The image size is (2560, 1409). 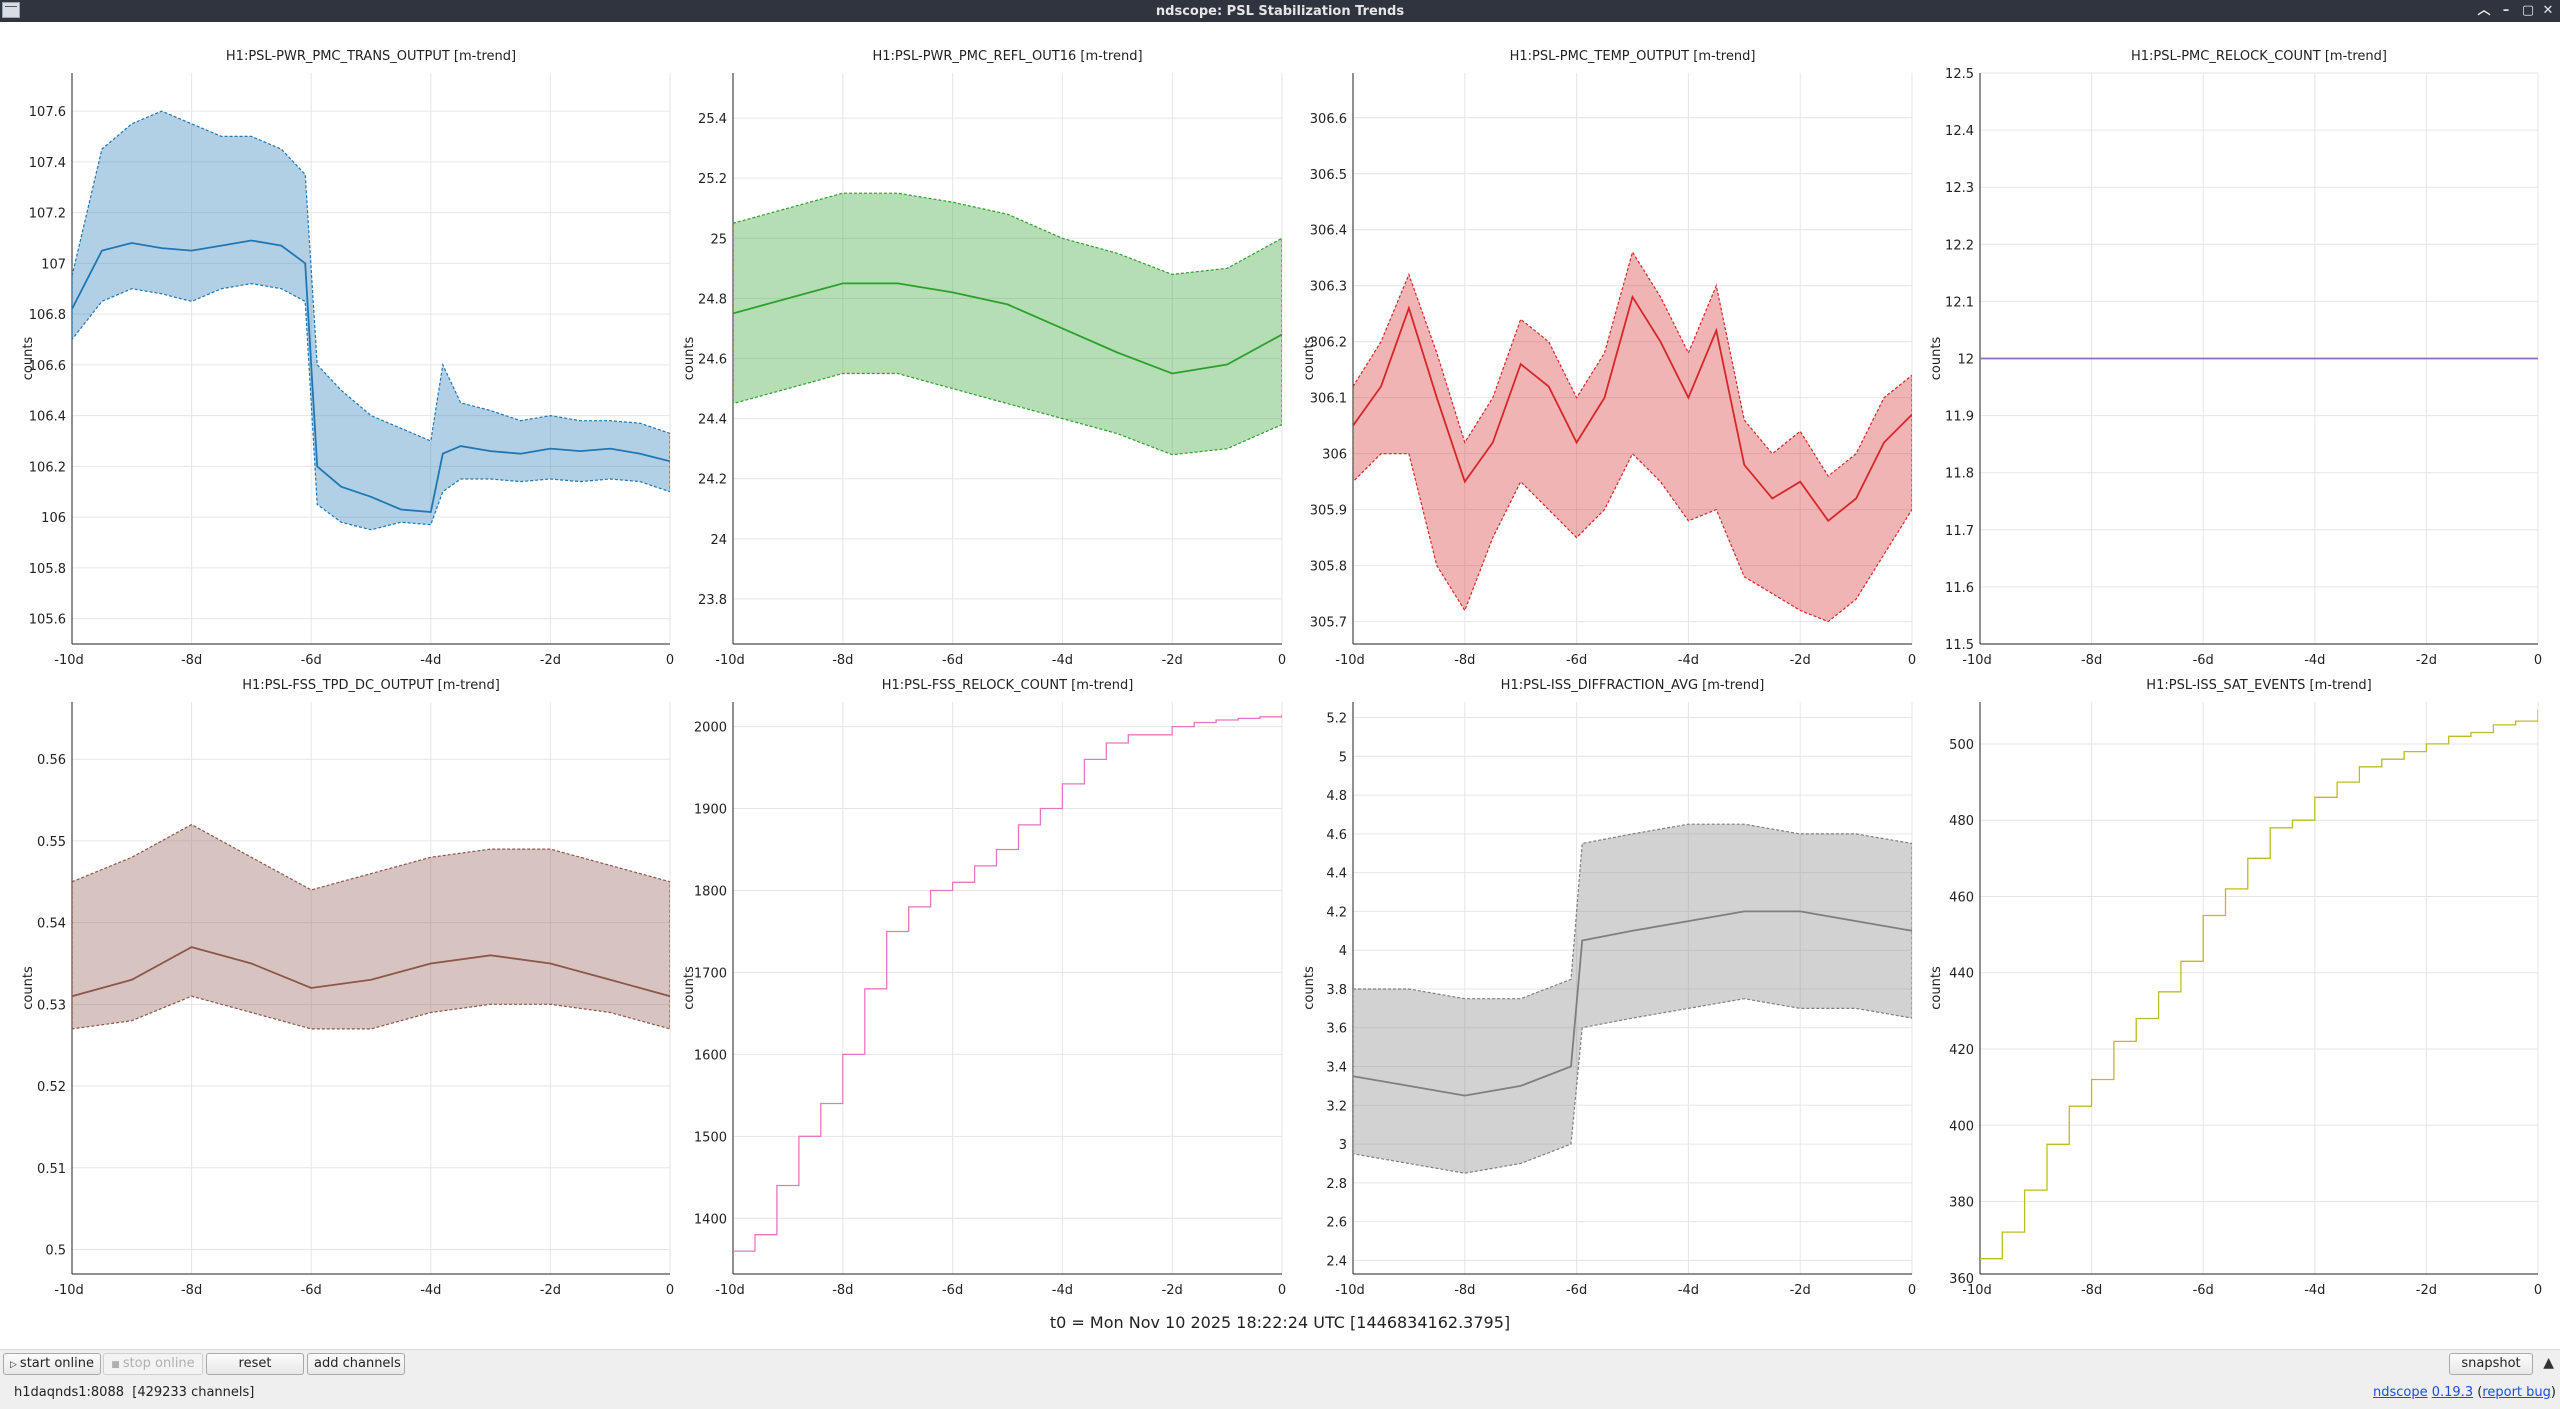 I want to click on plot5-mean-line, so click(x=371, y=972).